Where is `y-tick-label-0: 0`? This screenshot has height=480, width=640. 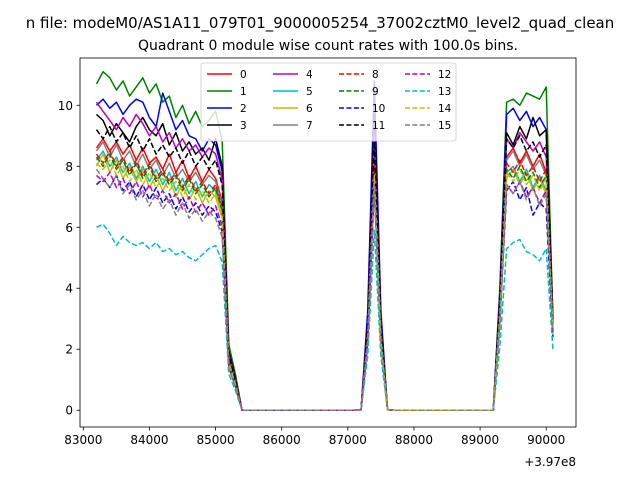
y-tick-label-0: 0 is located at coordinates (69, 411).